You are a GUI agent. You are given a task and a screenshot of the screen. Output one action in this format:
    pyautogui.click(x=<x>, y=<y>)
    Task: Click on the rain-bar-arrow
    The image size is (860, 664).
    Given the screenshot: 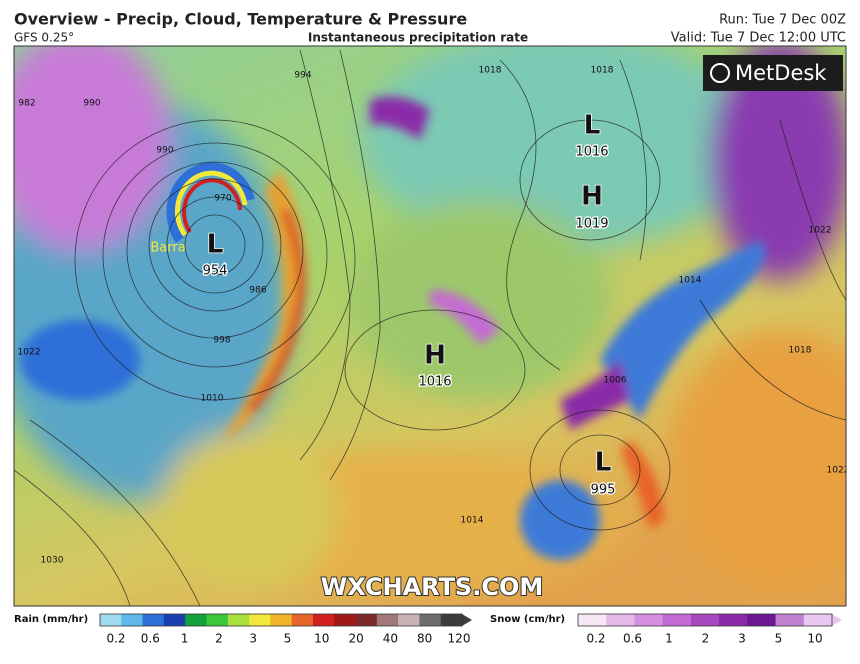 What is the action you would take?
    pyautogui.click(x=467, y=620)
    